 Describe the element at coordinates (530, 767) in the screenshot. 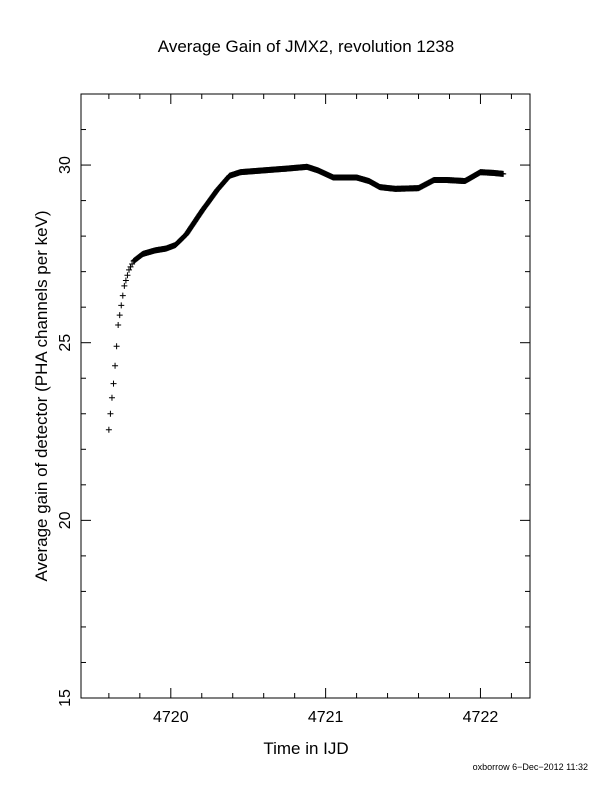

I see `footer-stamp: oxborrow 6−Dec−2012 11:32` at that location.